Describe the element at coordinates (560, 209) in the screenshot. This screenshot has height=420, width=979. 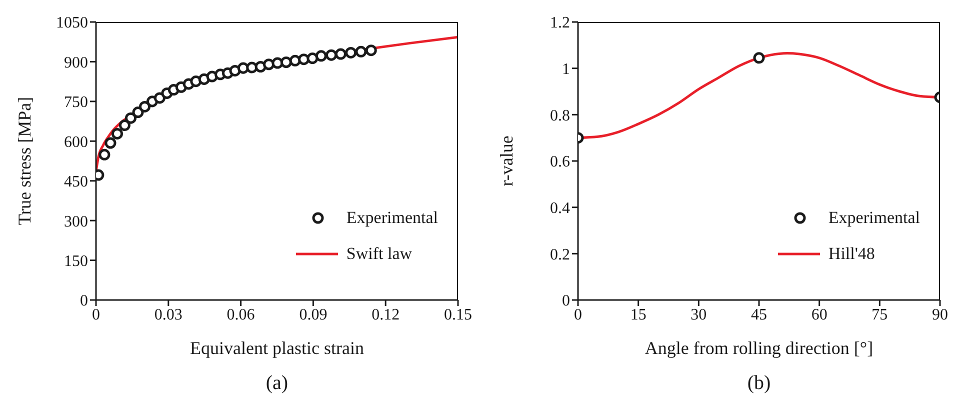
I see `y-tick-label: 0.4` at that location.